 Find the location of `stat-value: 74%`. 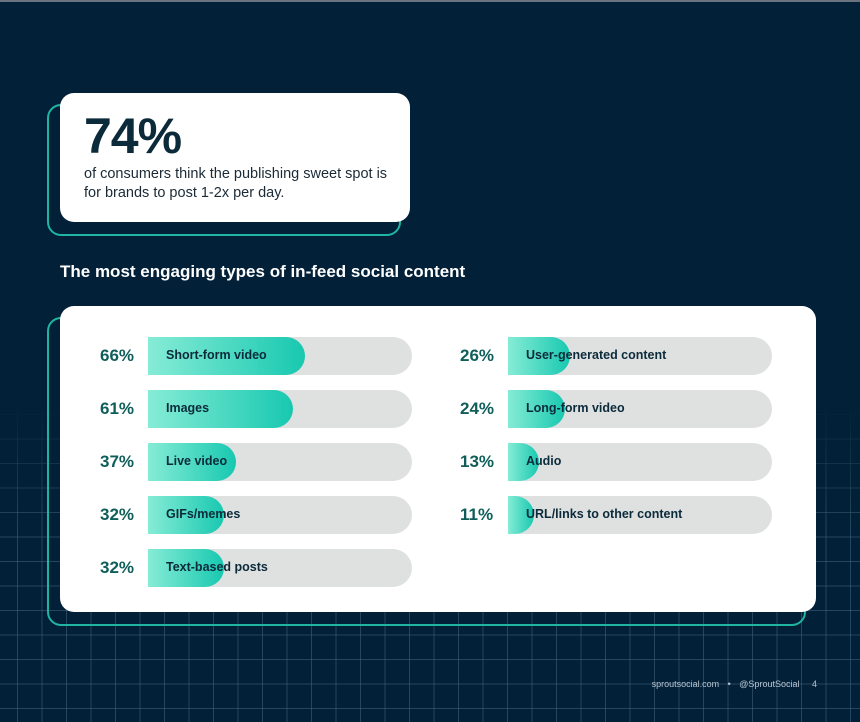

stat-value: 74% is located at coordinates (133, 136).